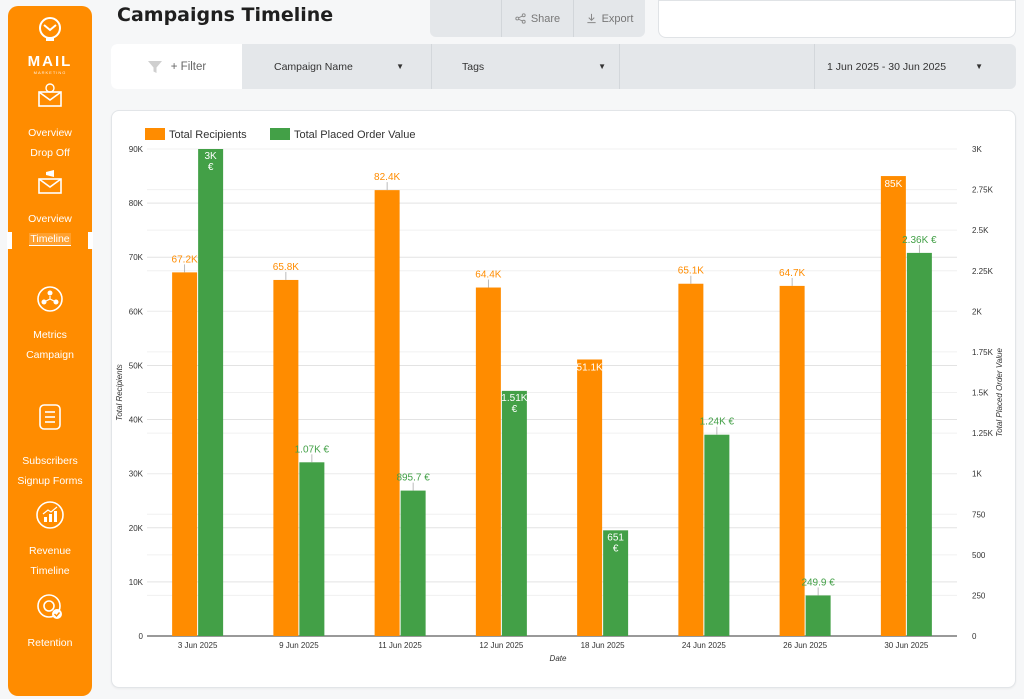 The width and height of the screenshot is (1024, 699). Describe the element at coordinates (141, 636) in the screenshot. I see `y-tick-label: 0` at that location.